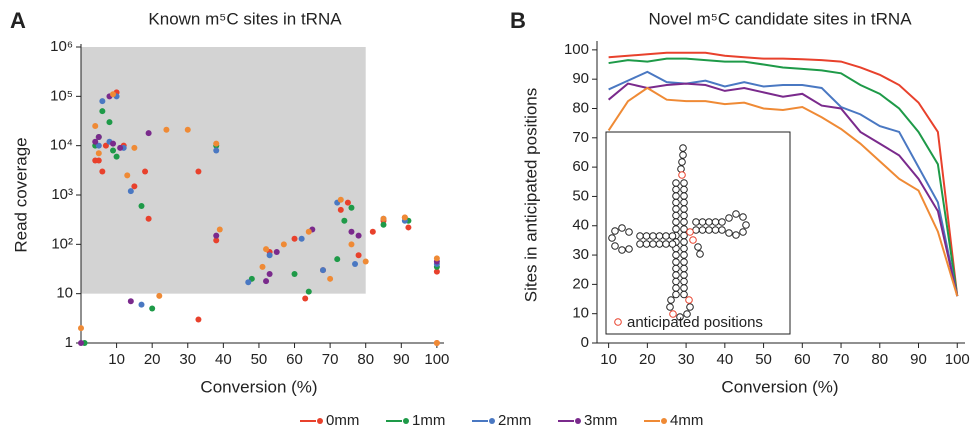 This screenshot has width=974, height=431. Describe the element at coordinates (62, 243) in the screenshot. I see `y-tick-label: 10²` at that location.